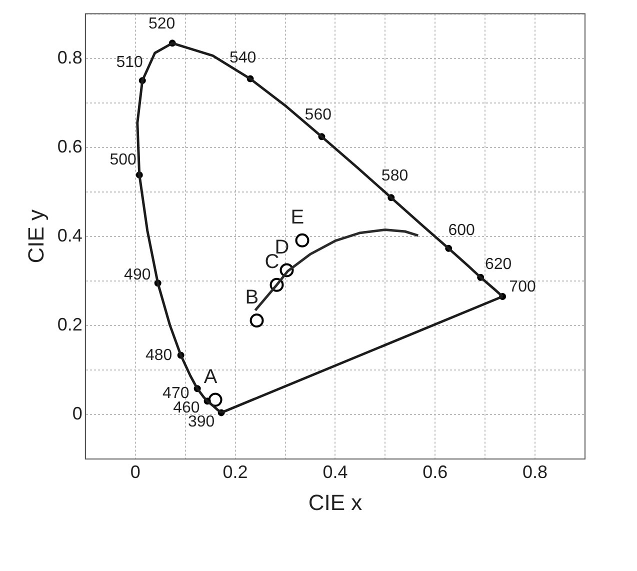  Describe the element at coordinates (69, 57) in the screenshot. I see `y-tick-label: 0.8` at that location.